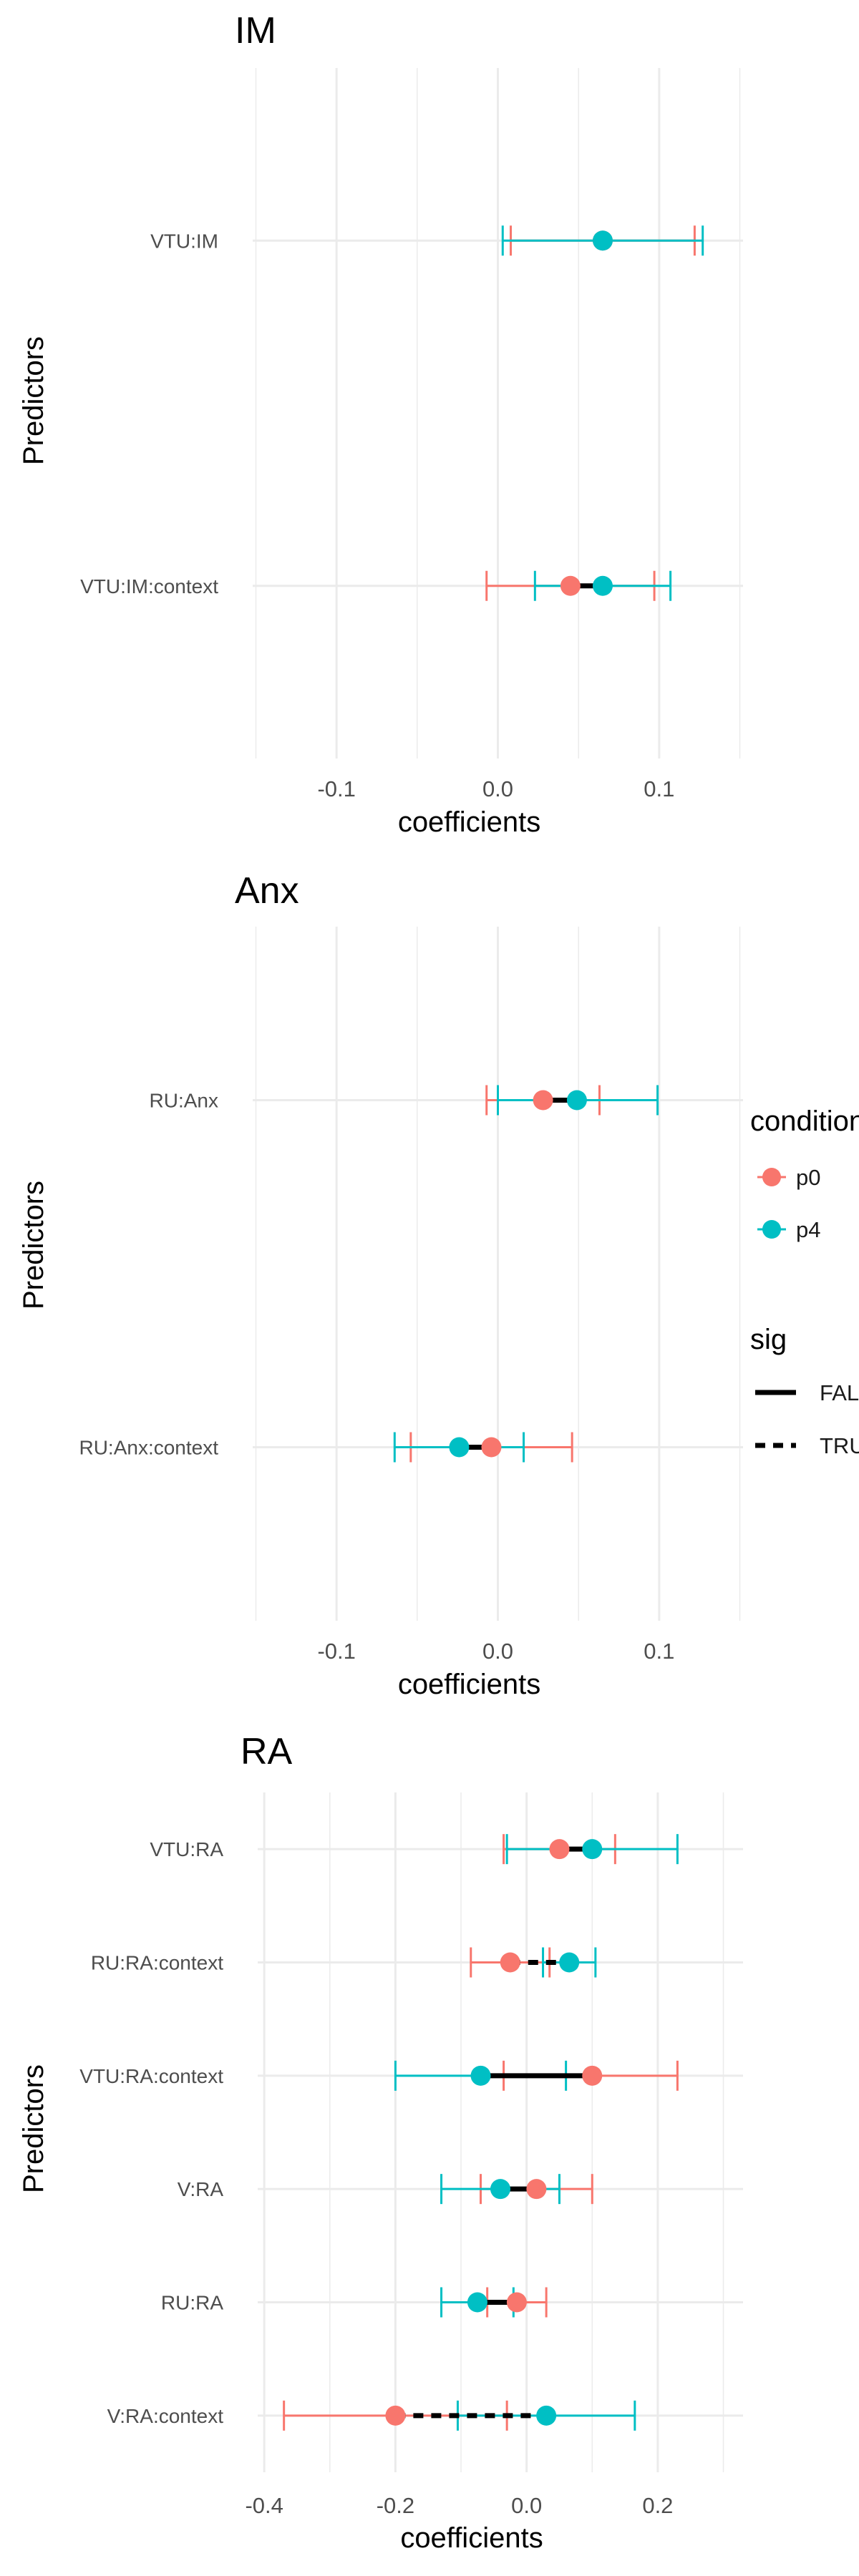 This screenshot has height=2576, width=859. What do you see at coordinates (768, 1339) in the screenshot?
I see `legend-sig-title: sig` at bounding box center [768, 1339].